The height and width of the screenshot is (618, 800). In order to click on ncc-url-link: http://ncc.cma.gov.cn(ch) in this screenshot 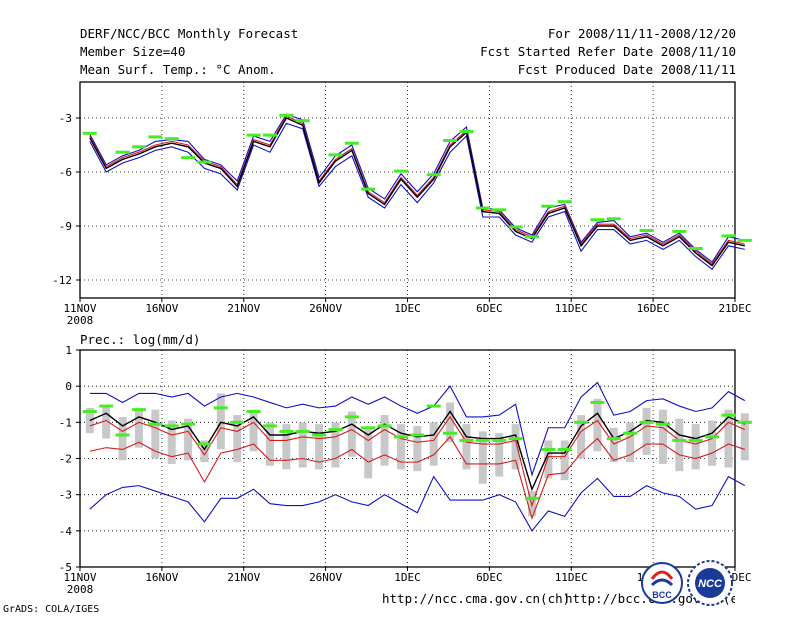, I will do `click(476, 598)`.